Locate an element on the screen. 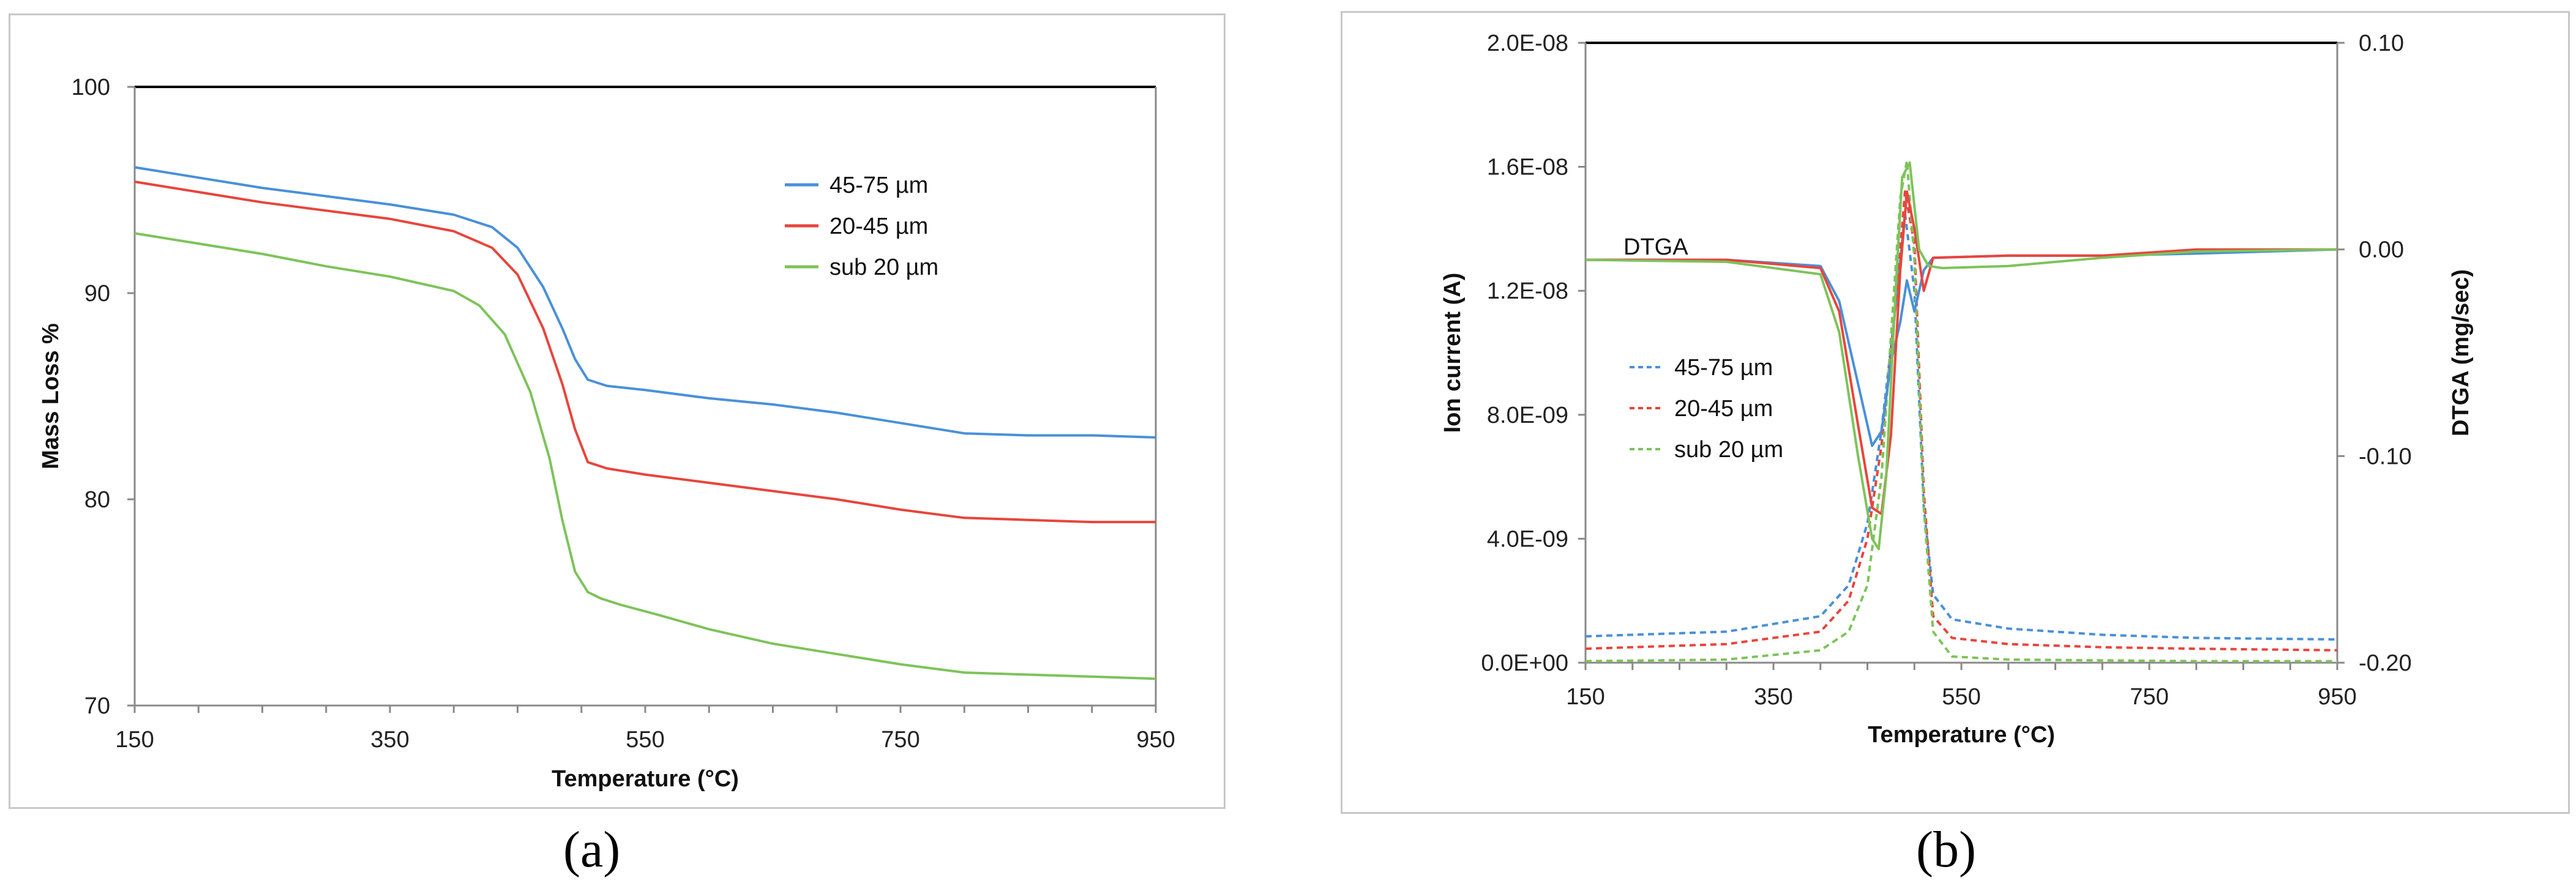 This screenshot has width=2576, height=894. panel-a-y-tick-label: 90 is located at coordinates (97, 294).